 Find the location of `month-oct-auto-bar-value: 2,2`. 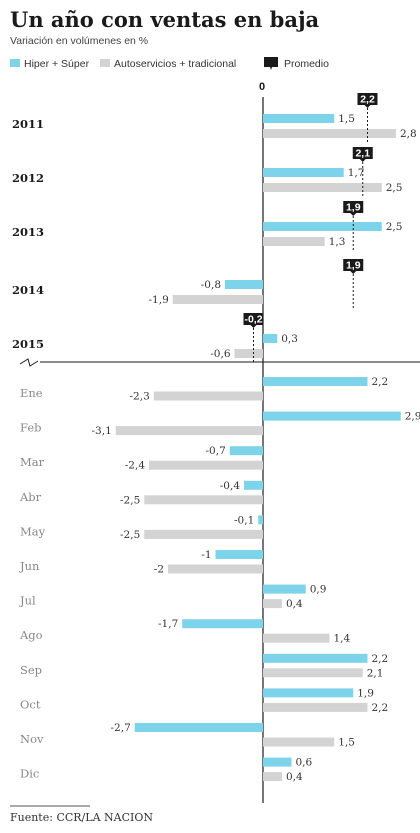

month-oct-auto-bar-value: 2,2 is located at coordinates (380, 708).